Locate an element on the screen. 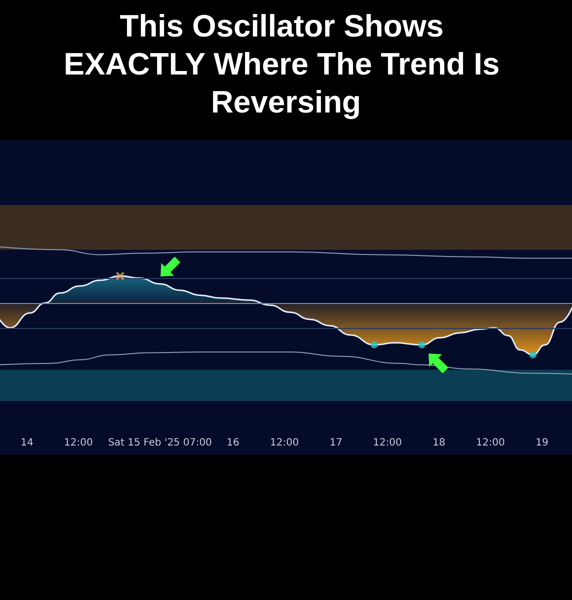  x-tick-label: 17 is located at coordinates (336, 443).